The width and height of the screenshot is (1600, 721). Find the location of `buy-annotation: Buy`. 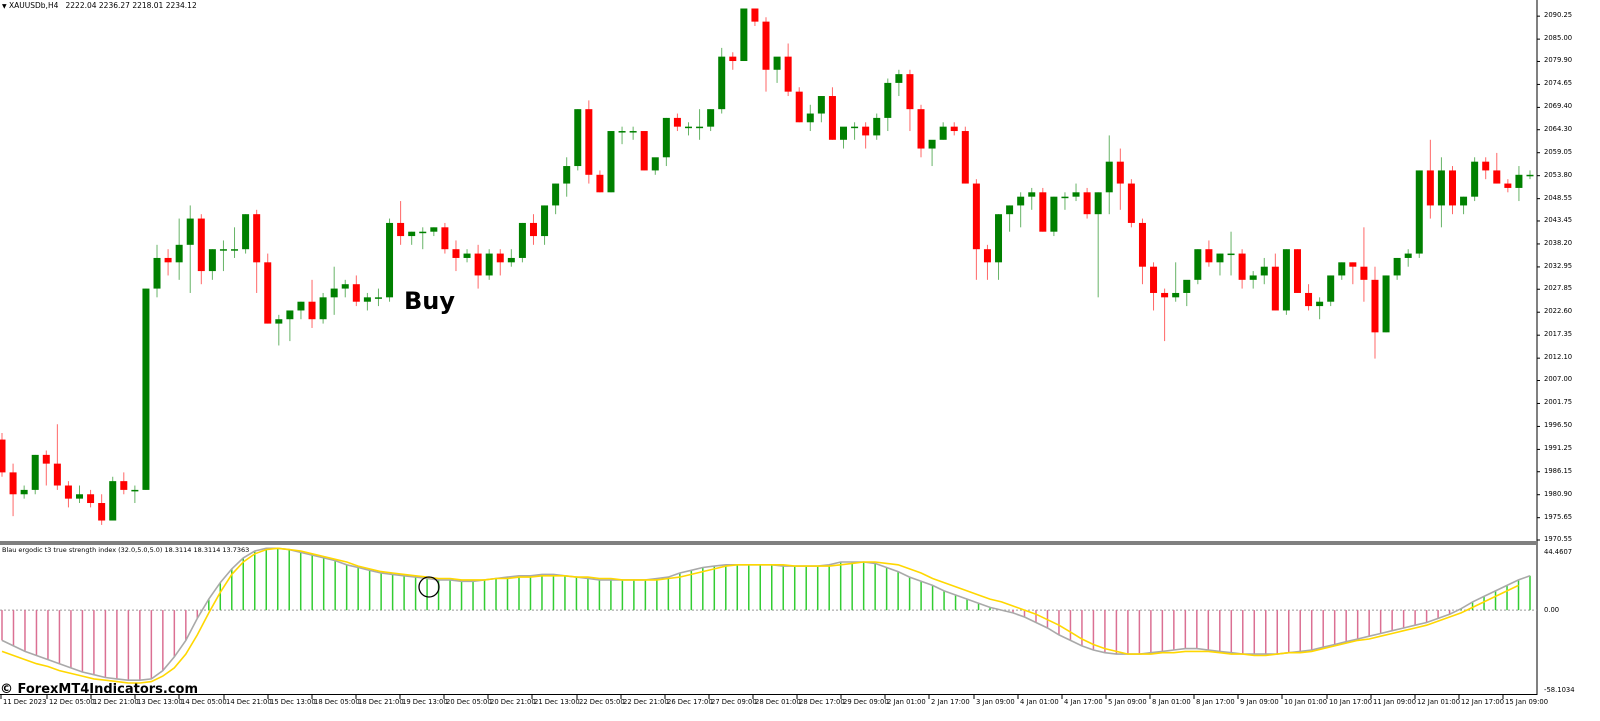

buy-annotation: Buy is located at coordinates (430, 301).